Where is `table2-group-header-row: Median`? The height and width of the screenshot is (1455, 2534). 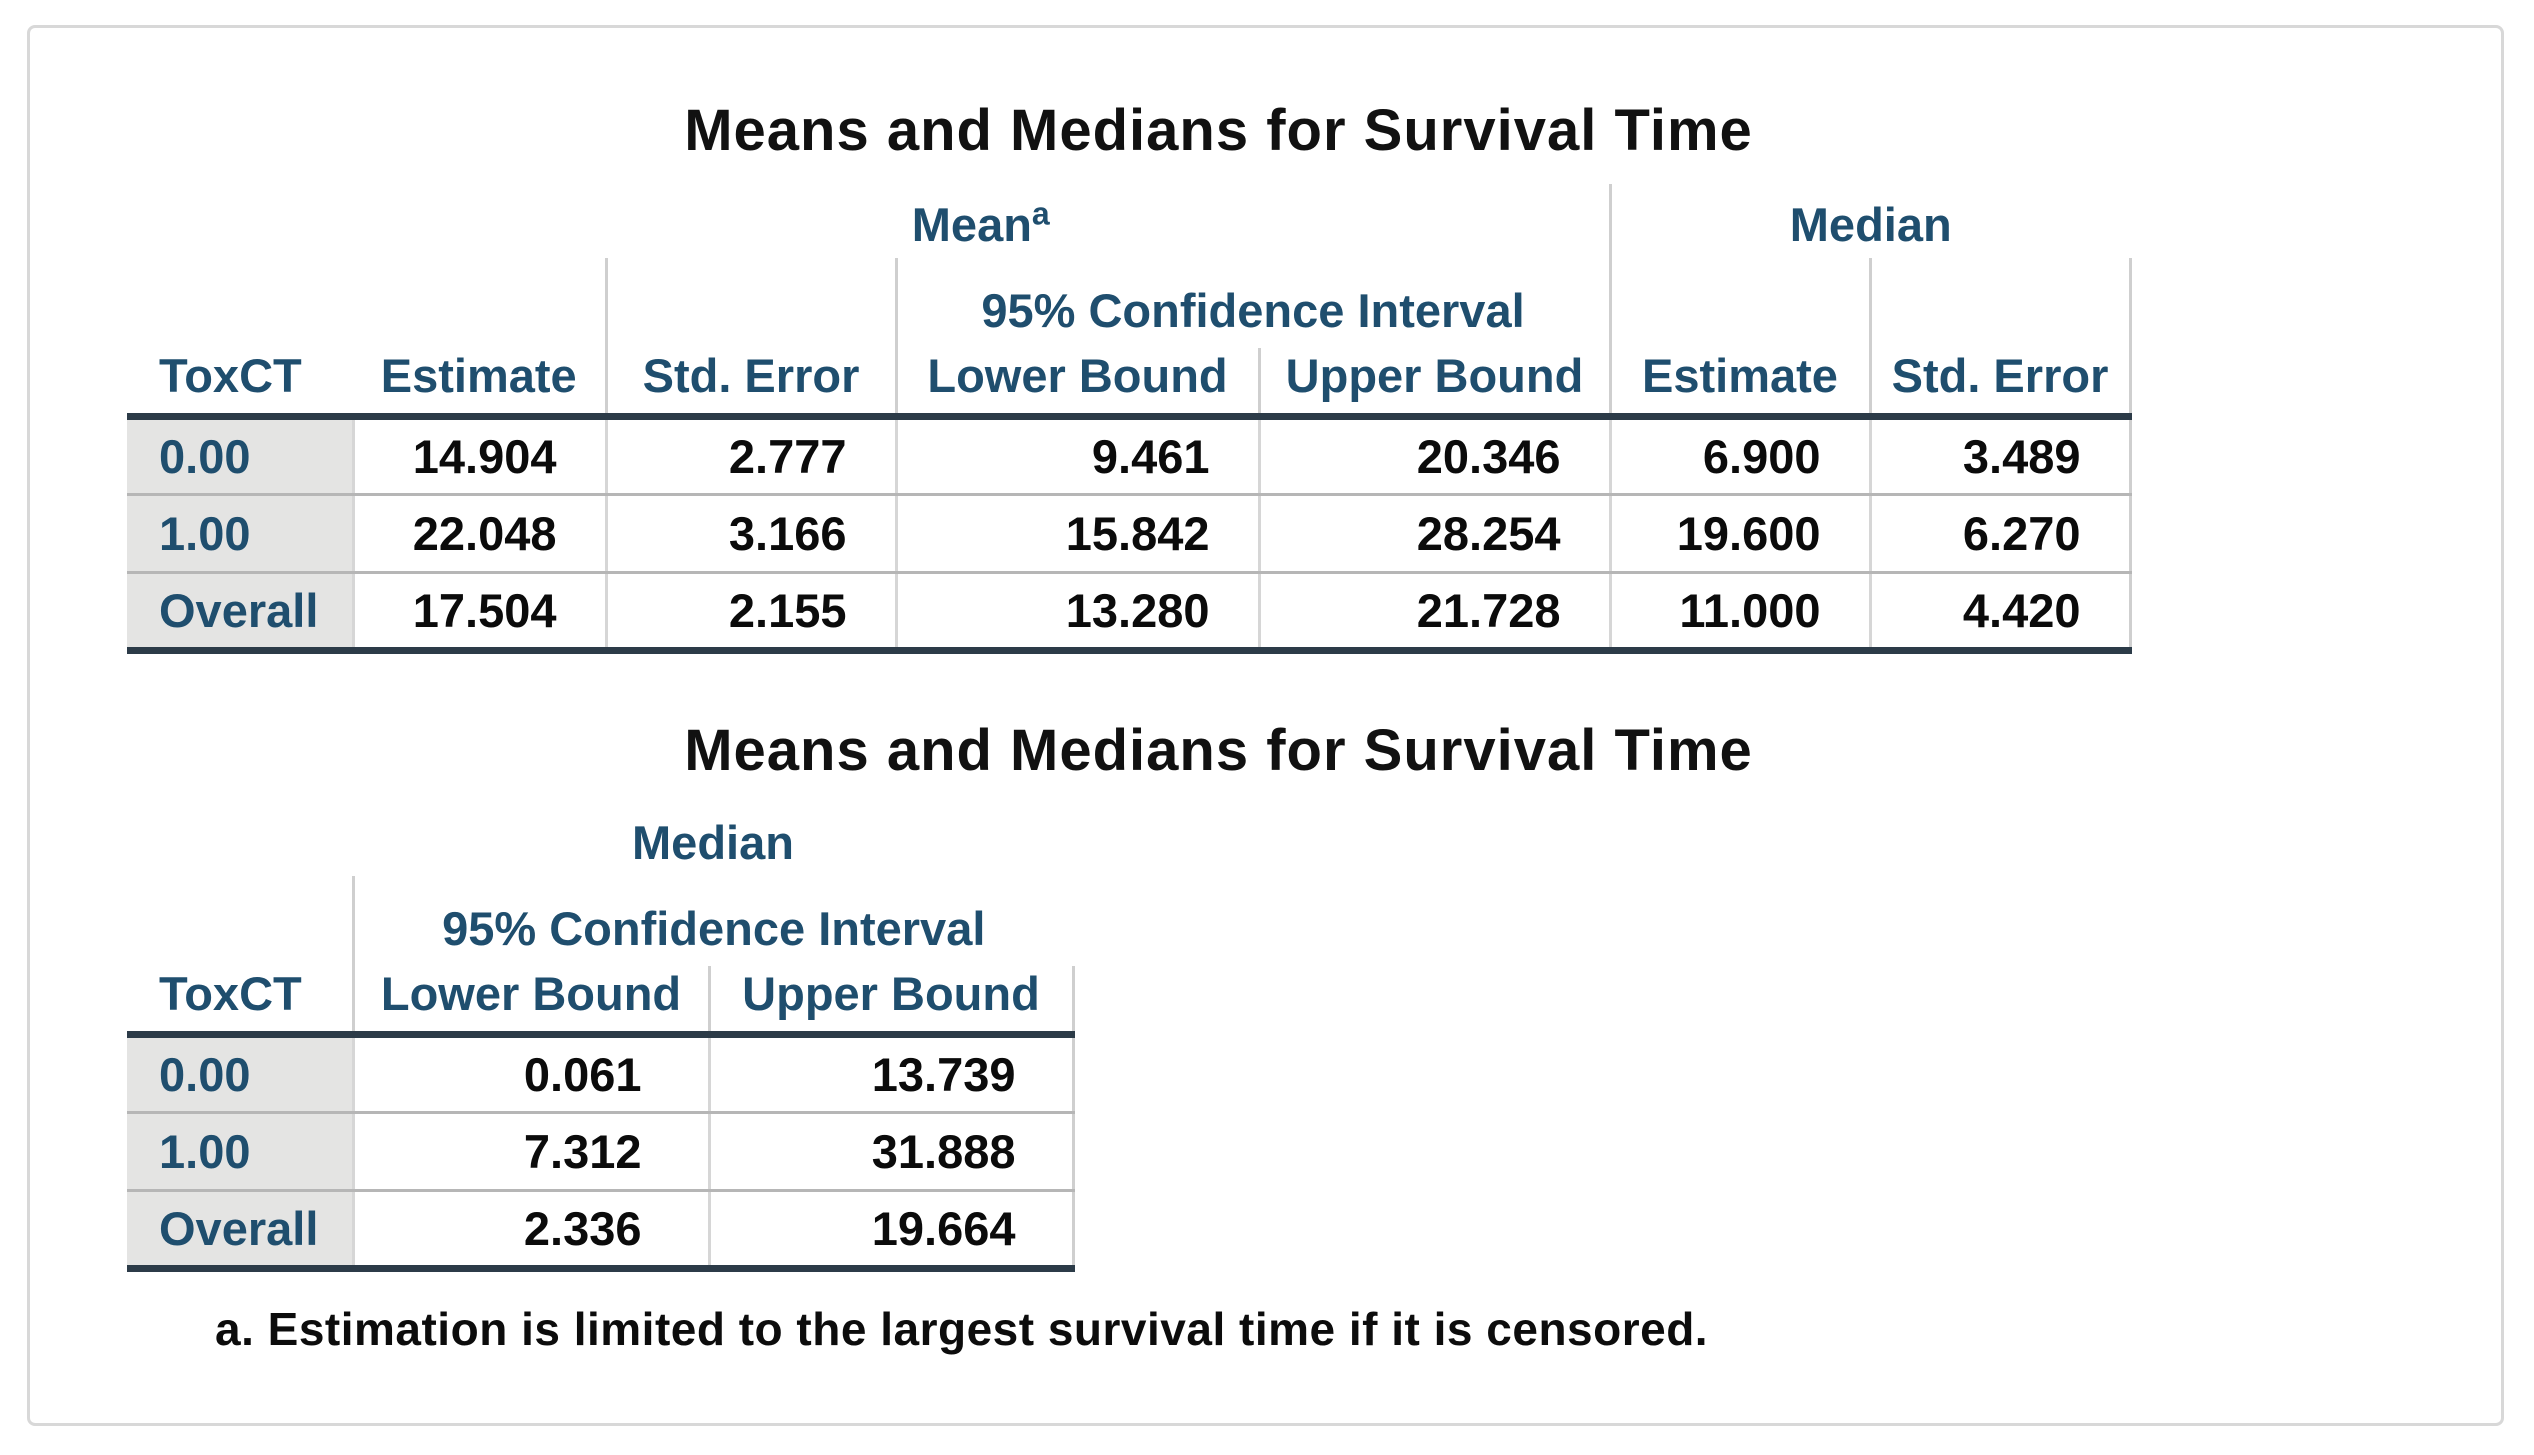
table2-group-header-row: Median is located at coordinates (600, 839).